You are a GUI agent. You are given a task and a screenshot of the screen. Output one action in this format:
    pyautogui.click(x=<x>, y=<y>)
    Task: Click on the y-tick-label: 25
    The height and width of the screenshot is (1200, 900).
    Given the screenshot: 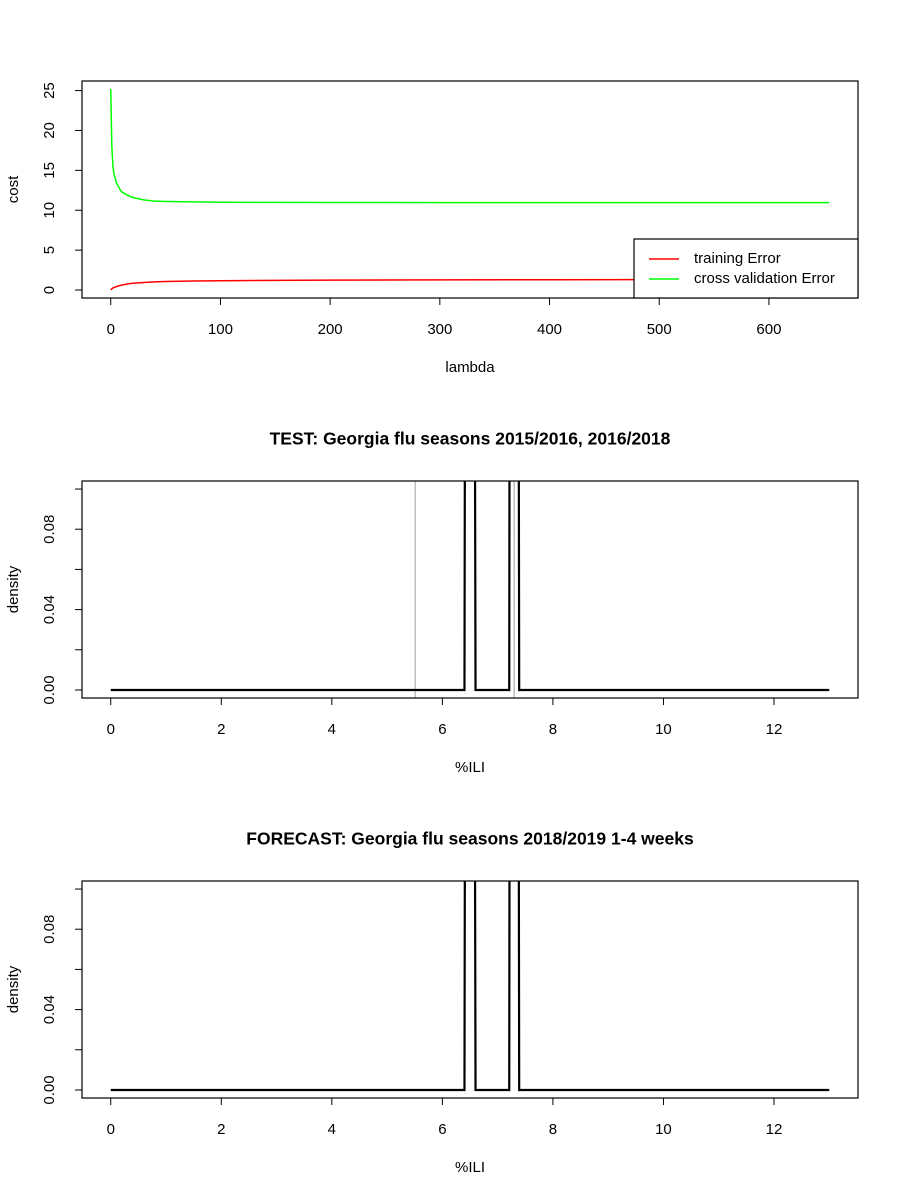 What is the action you would take?
    pyautogui.click(x=49, y=90)
    